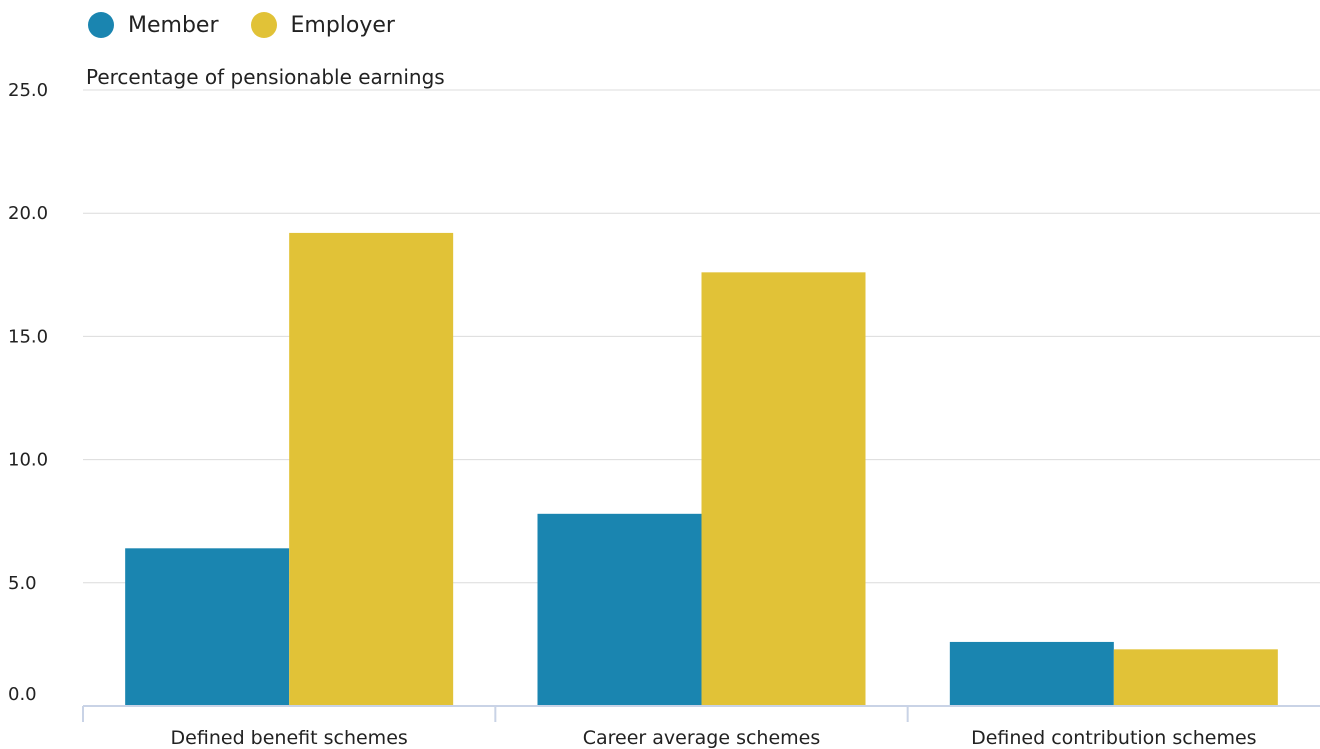  Describe the element at coordinates (702, 738) in the screenshot. I see `x-category-label-1: Career average schemes` at that location.